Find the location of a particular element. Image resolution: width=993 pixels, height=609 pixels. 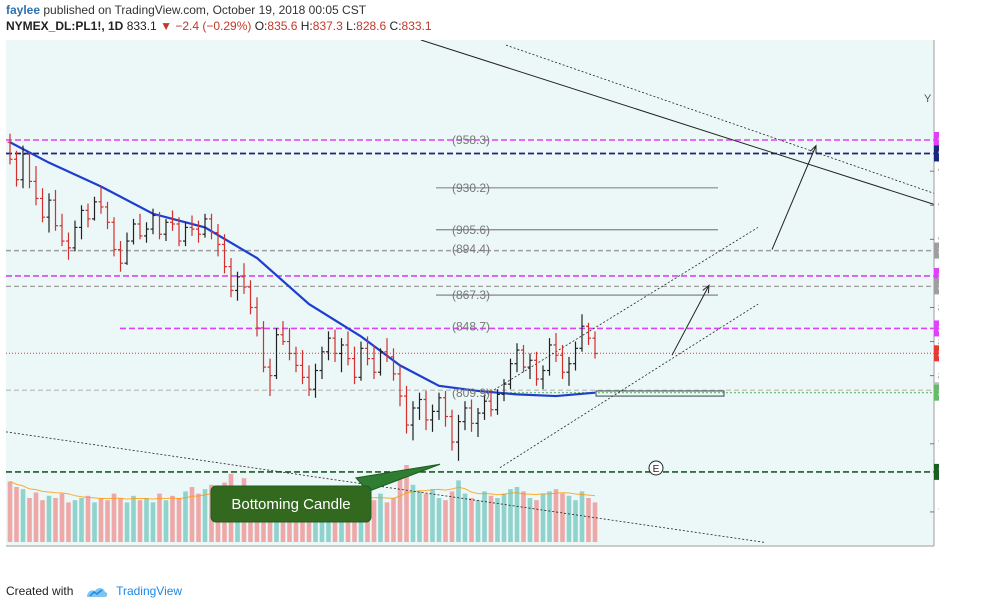

tradingview-brand-link: TradingView is located at coordinates (149, 591).